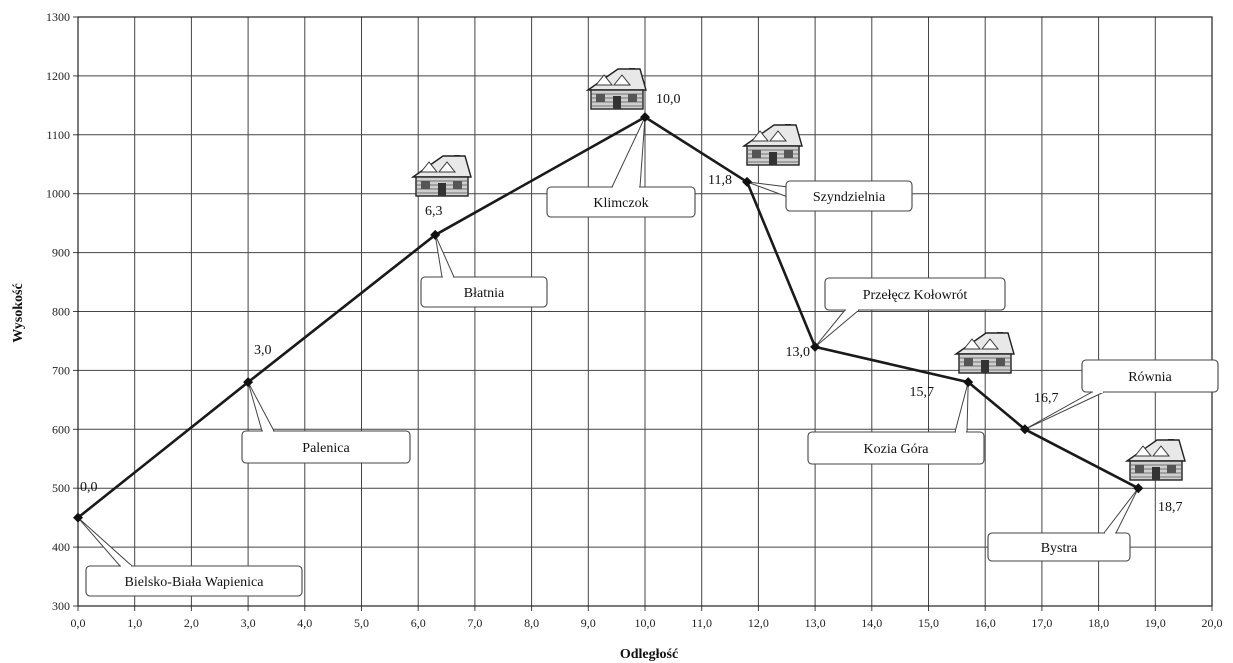  What do you see at coordinates (61, 488) in the screenshot?
I see `y-tick-label: 500` at bounding box center [61, 488].